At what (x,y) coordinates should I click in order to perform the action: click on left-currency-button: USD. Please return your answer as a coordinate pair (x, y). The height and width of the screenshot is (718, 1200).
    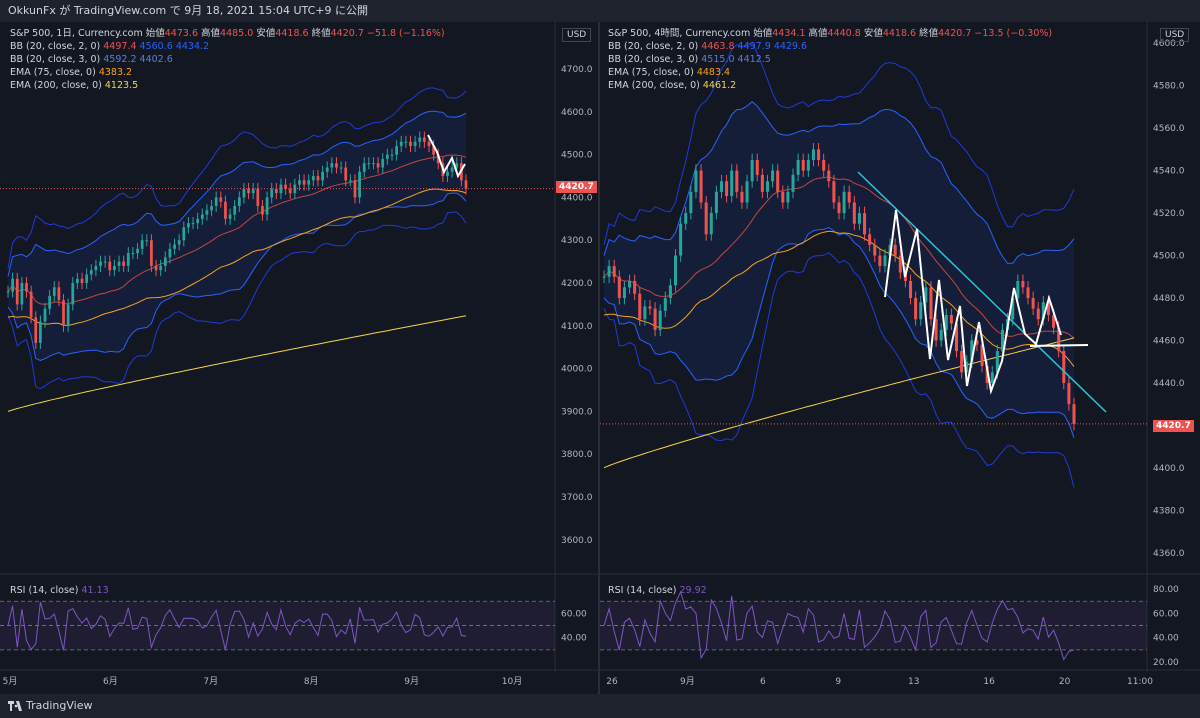
    Looking at the image, I should click on (577, 35).